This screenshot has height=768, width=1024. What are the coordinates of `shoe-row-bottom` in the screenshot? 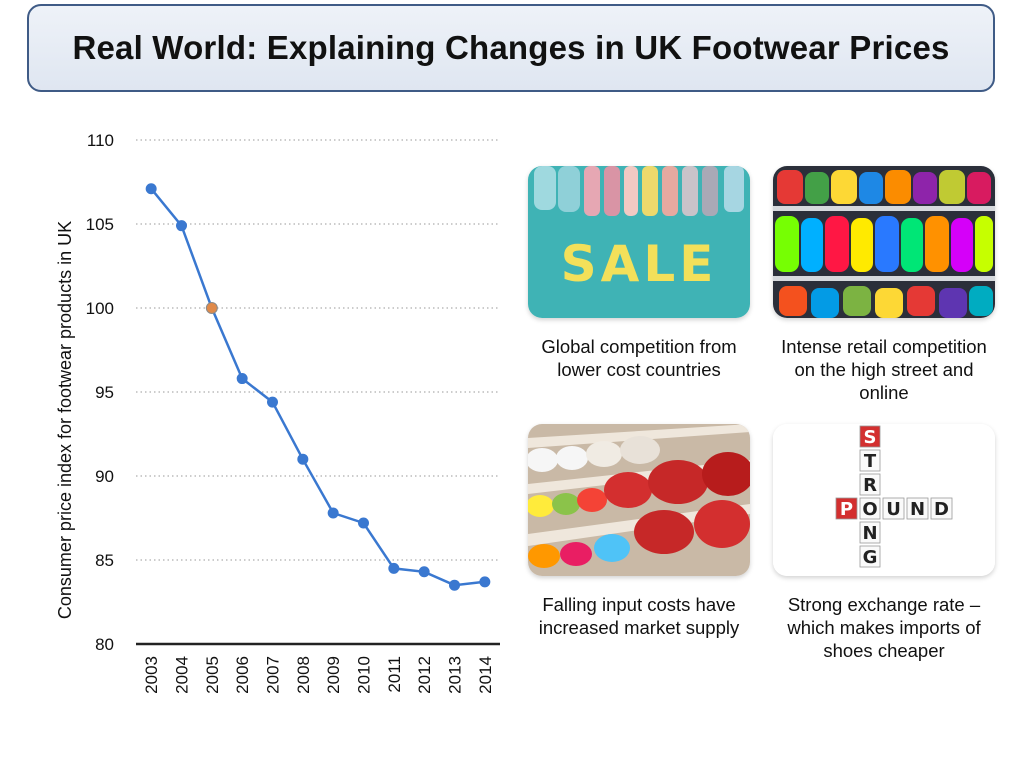 It's located at (639, 534).